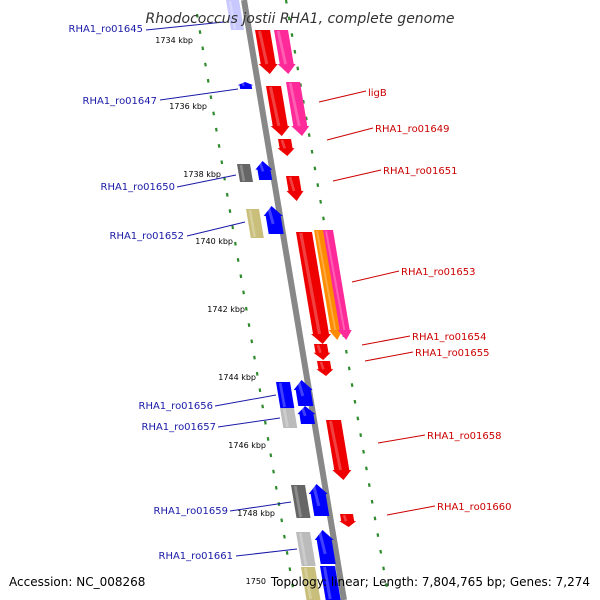  I want to click on gene-label-right: RHA1_ro01651, so click(420, 171).